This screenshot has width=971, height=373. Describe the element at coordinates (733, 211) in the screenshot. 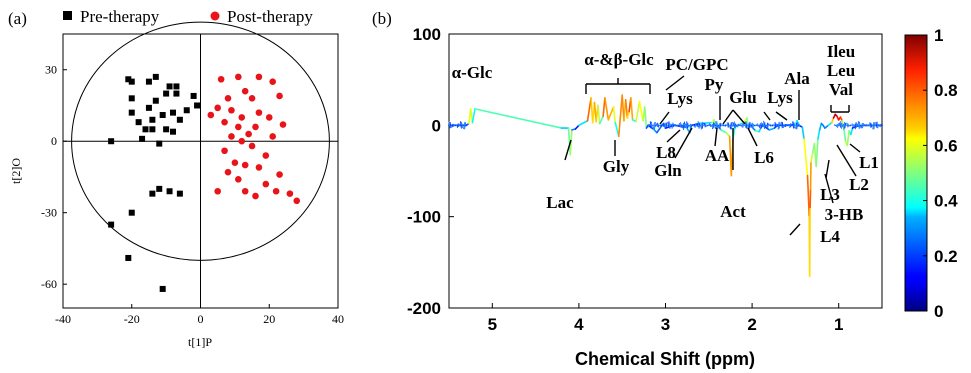

I see `peak-label: Act` at that location.